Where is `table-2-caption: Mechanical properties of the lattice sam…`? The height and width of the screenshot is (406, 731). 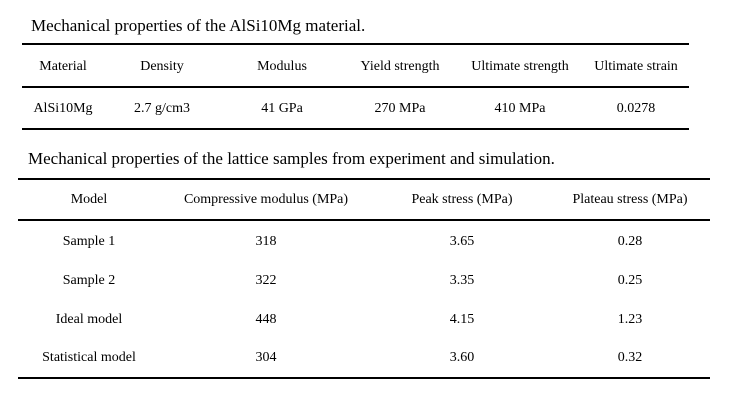
table-2-caption: Mechanical properties of the lattice sam… is located at coordinates (291, 158).